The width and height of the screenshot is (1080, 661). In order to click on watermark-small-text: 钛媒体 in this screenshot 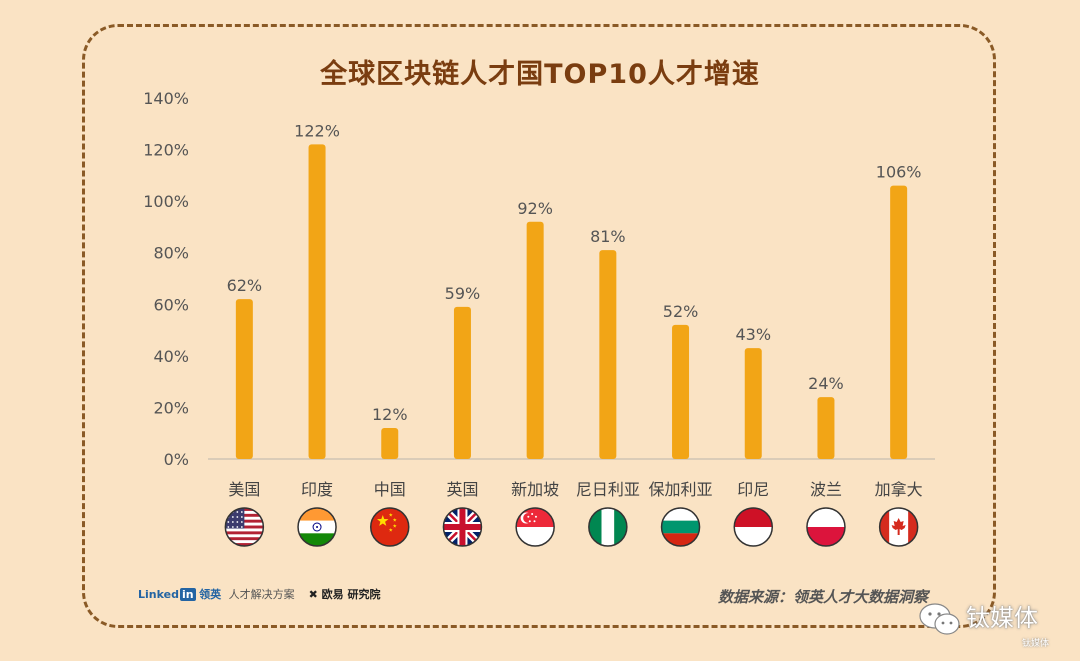, I will do `click(1036, 644)`.